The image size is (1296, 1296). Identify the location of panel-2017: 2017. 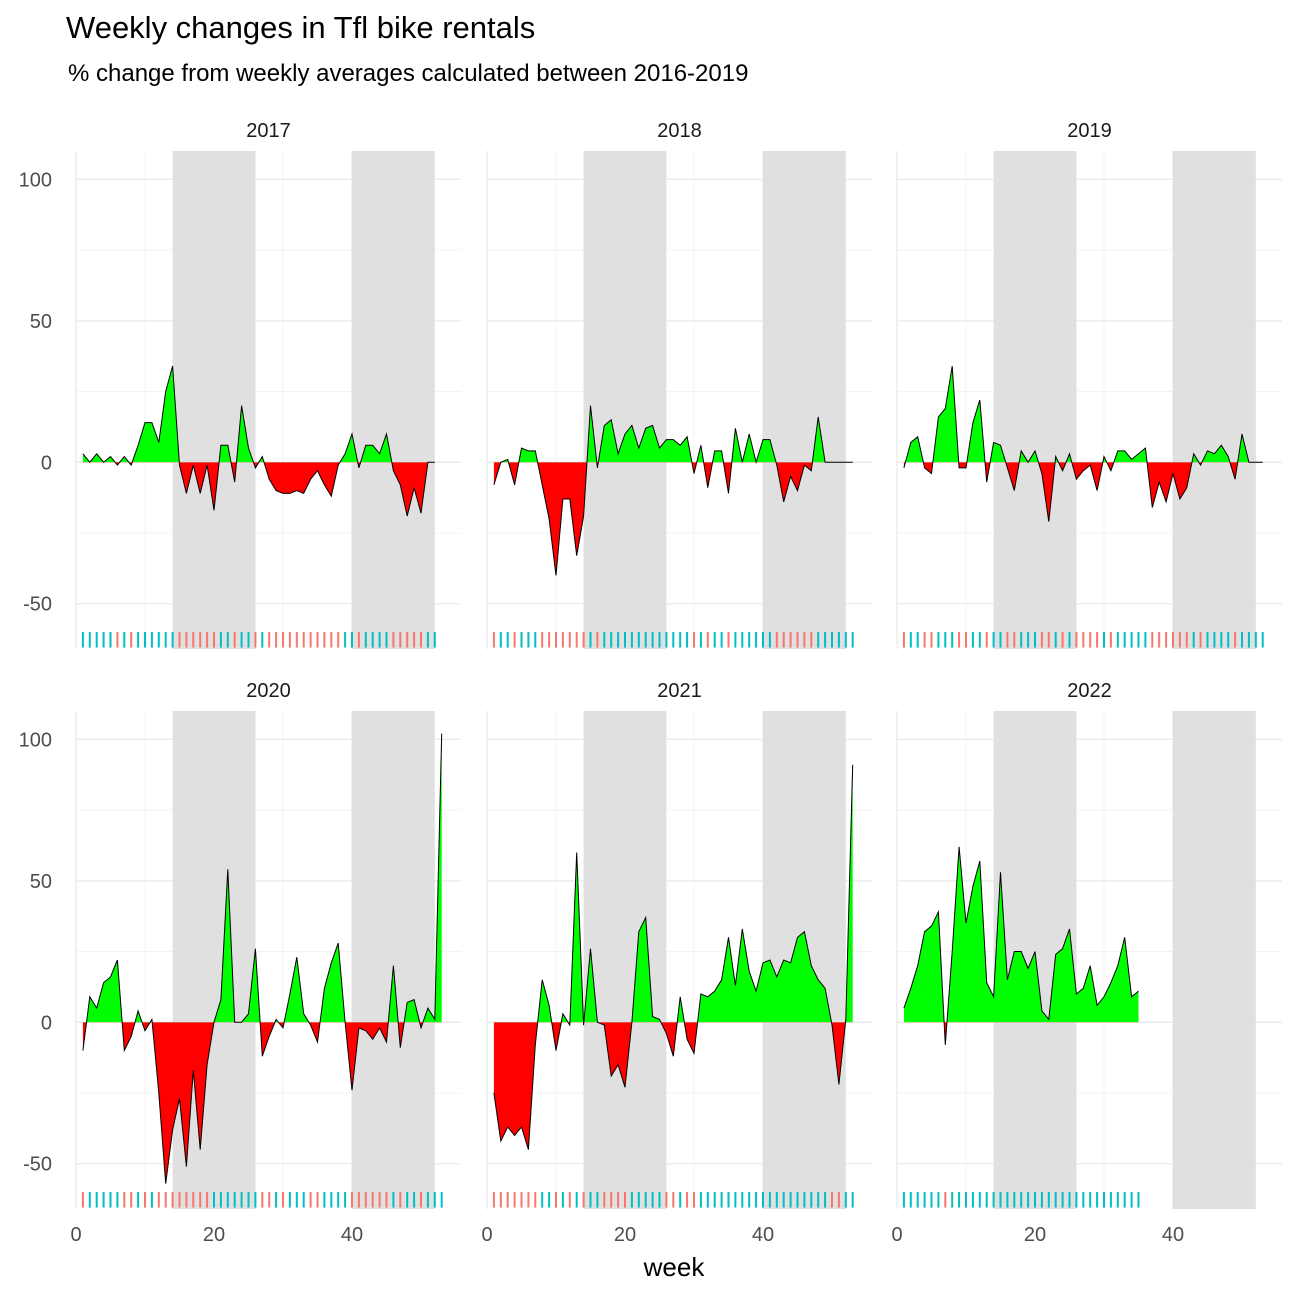
(268, 384).